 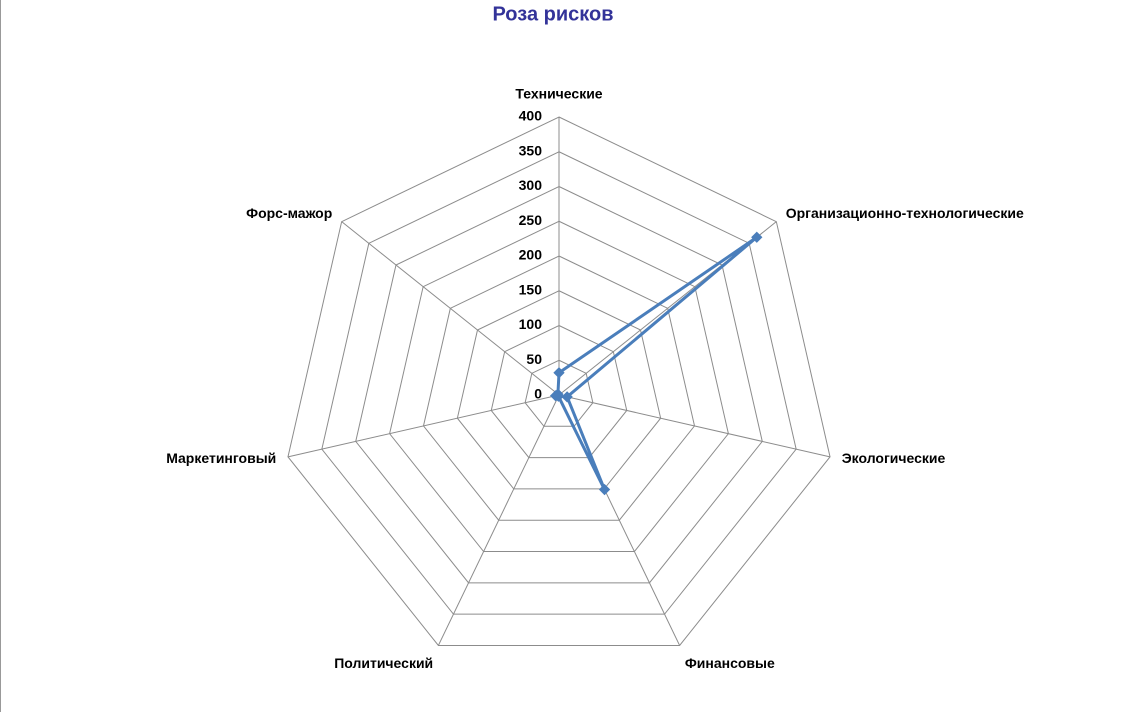 What do you see at coordinates (531, 185) in the screenshot?
I see `tick-label: 300` at bounding box center [531, 185].